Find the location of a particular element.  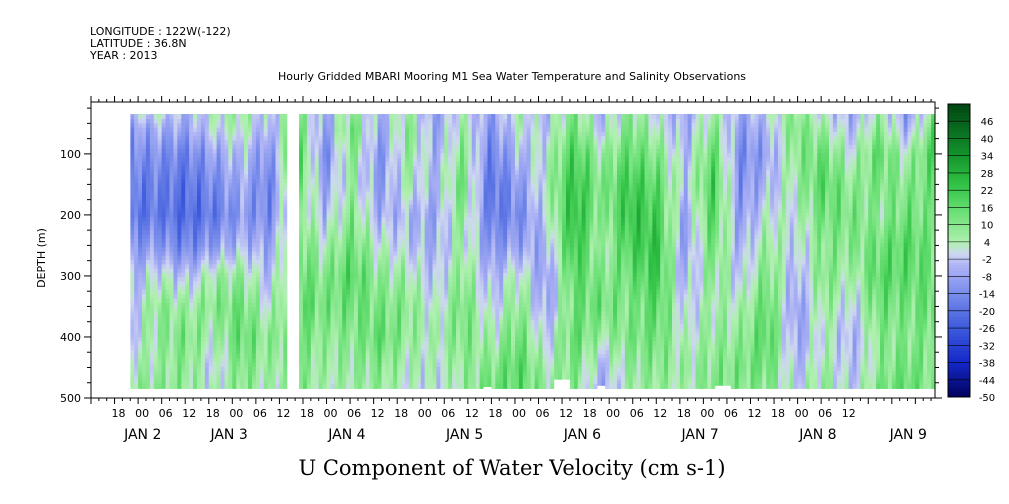

longitude-label: LONGITUDE : 122W(-122) is located at coordinates (160, 31).